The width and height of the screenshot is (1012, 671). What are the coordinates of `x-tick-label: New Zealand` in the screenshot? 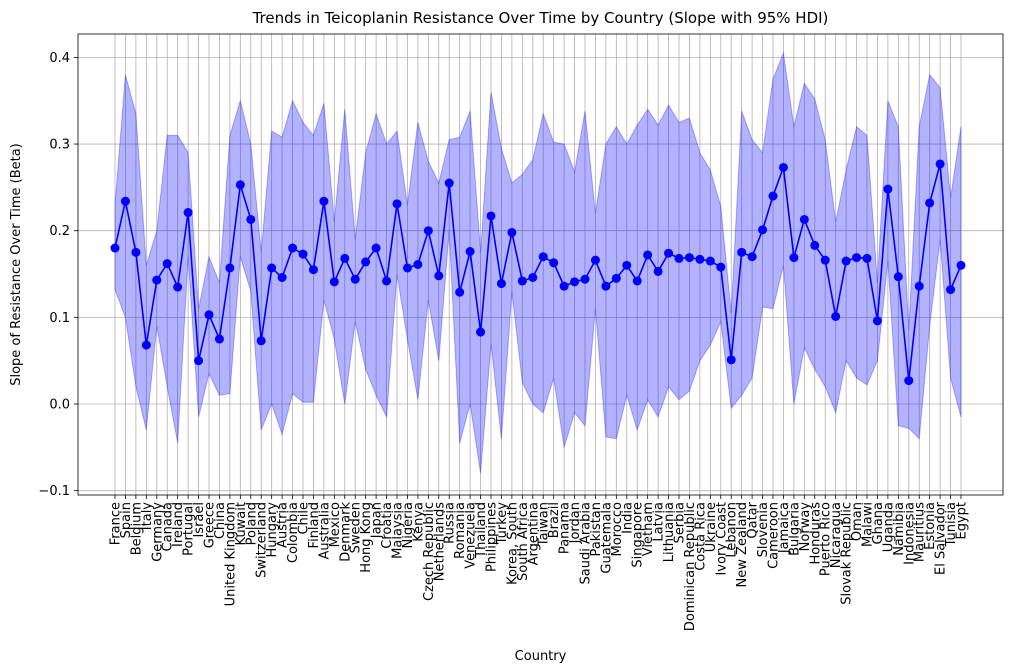 It's located at (742, 544).